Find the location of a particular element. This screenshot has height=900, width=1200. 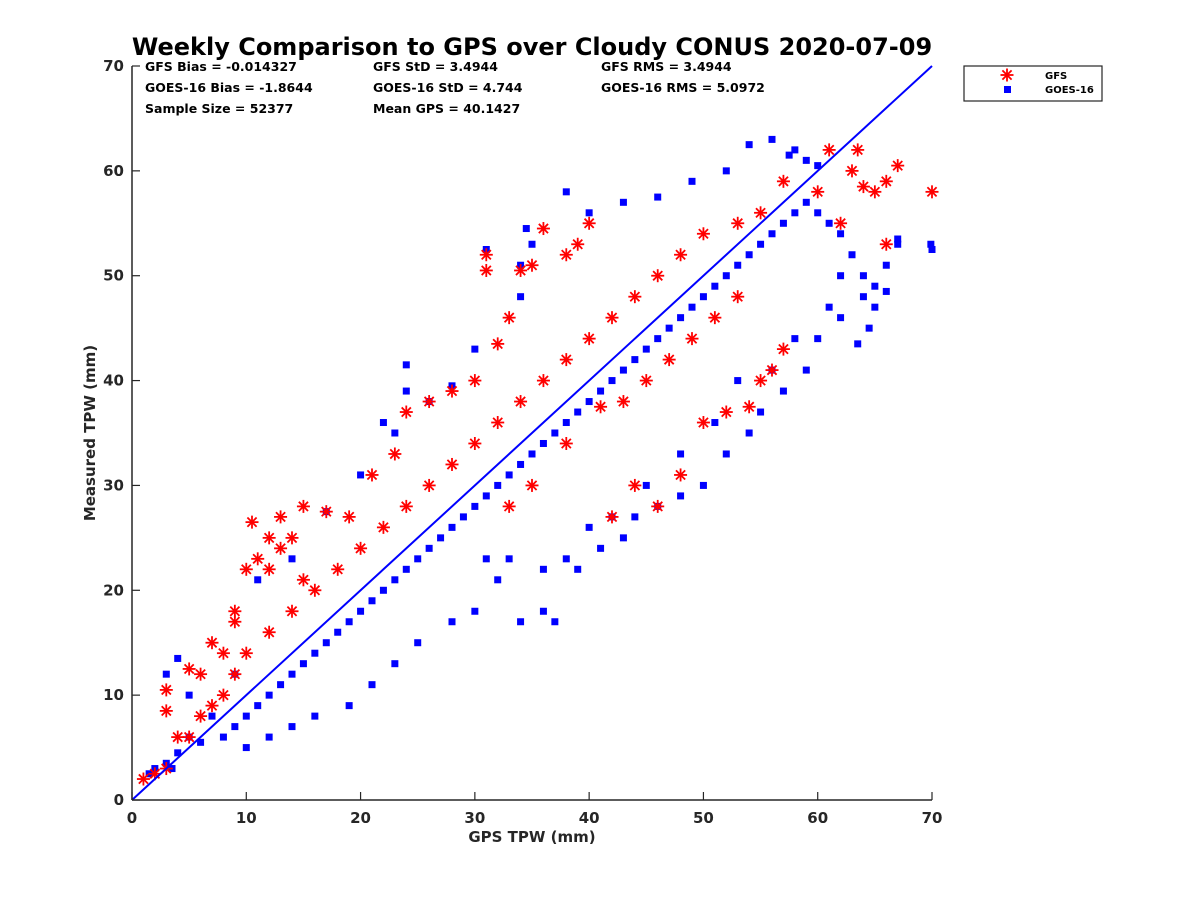

y-tick-label: 60 is located at coordinates (113, 171).